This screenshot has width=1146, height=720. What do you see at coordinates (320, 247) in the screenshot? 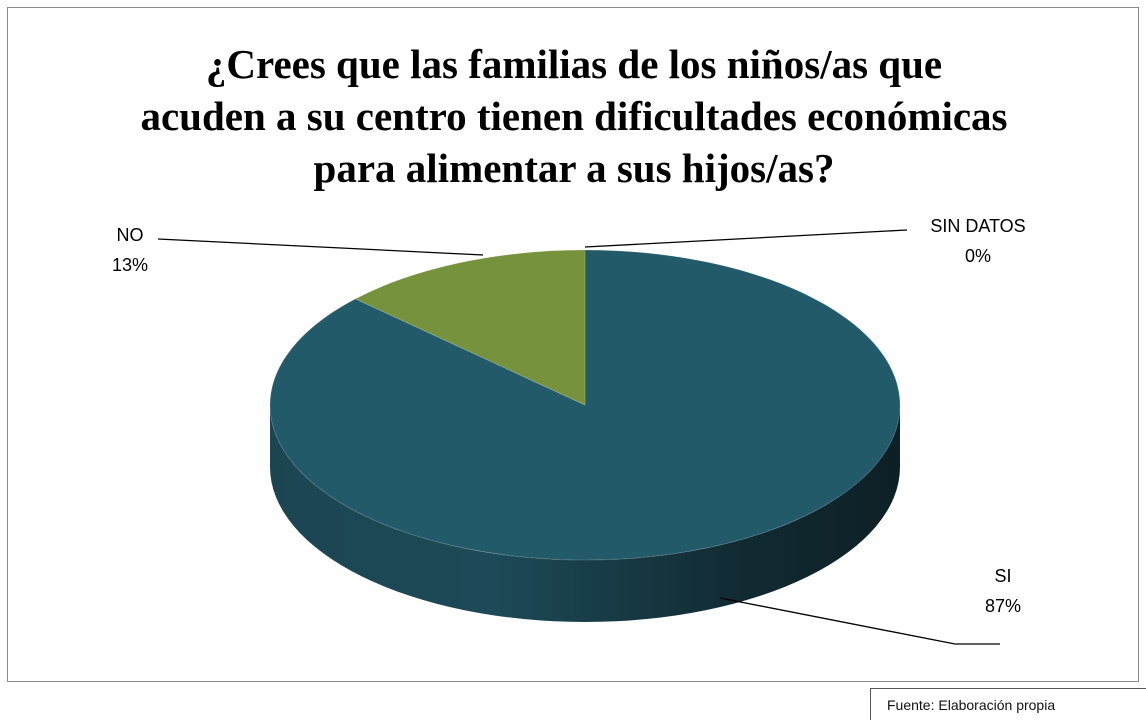
I see `leader-line-no` at bounding box center [320, 247].